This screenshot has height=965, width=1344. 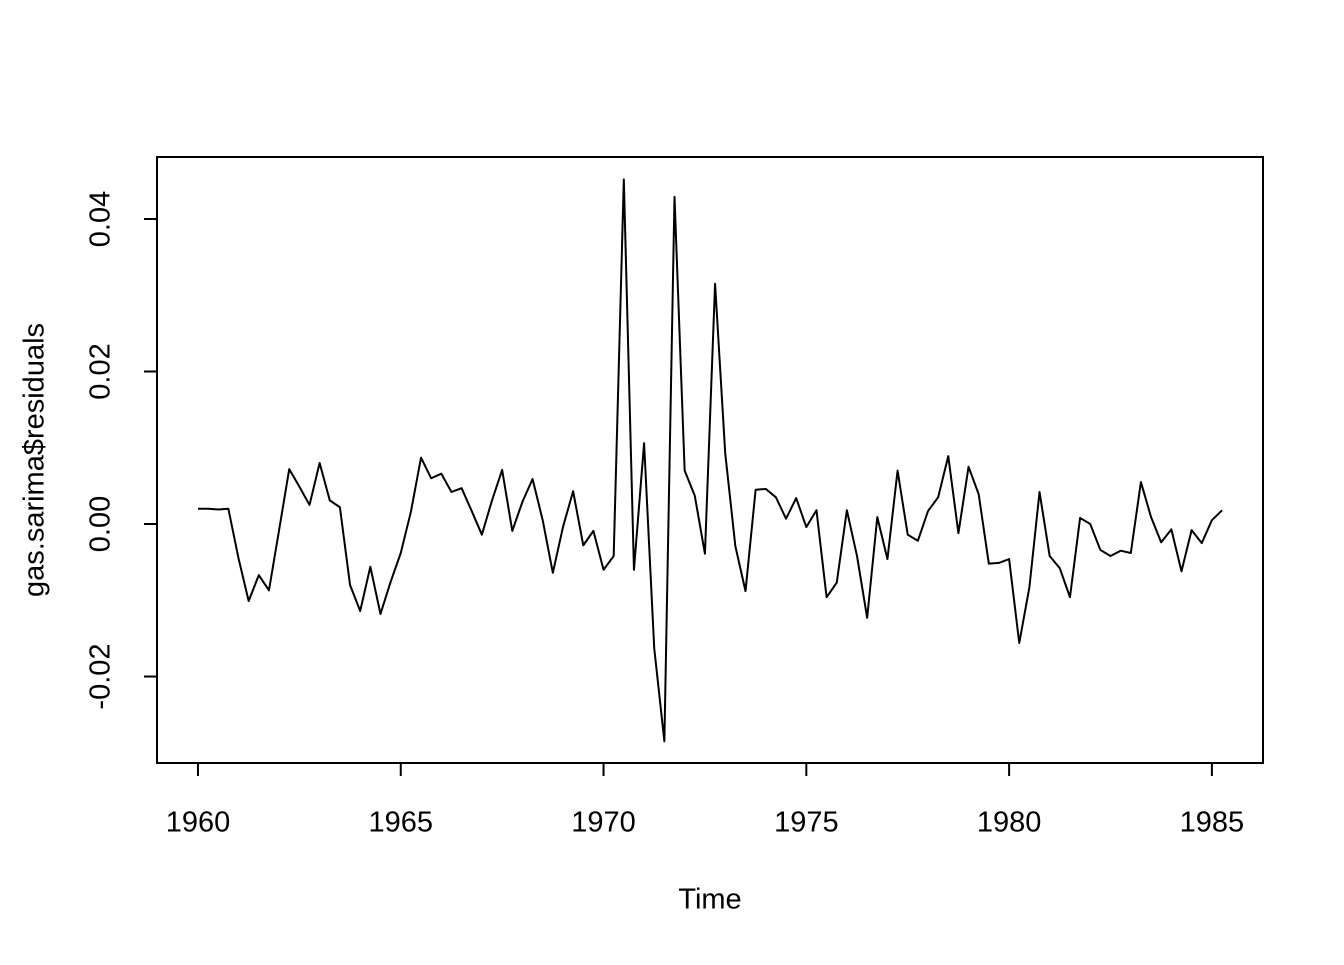 I want to click on x-tick-label: 1960, so click(x=198, y=823).